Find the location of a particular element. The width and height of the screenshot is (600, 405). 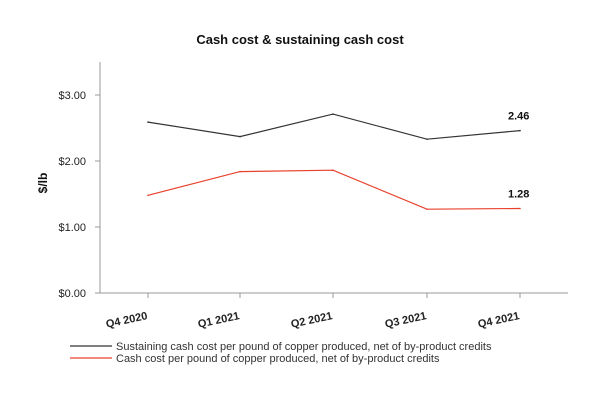

x-tick-label: Q2 2021 is located at coordinates (312, 320).